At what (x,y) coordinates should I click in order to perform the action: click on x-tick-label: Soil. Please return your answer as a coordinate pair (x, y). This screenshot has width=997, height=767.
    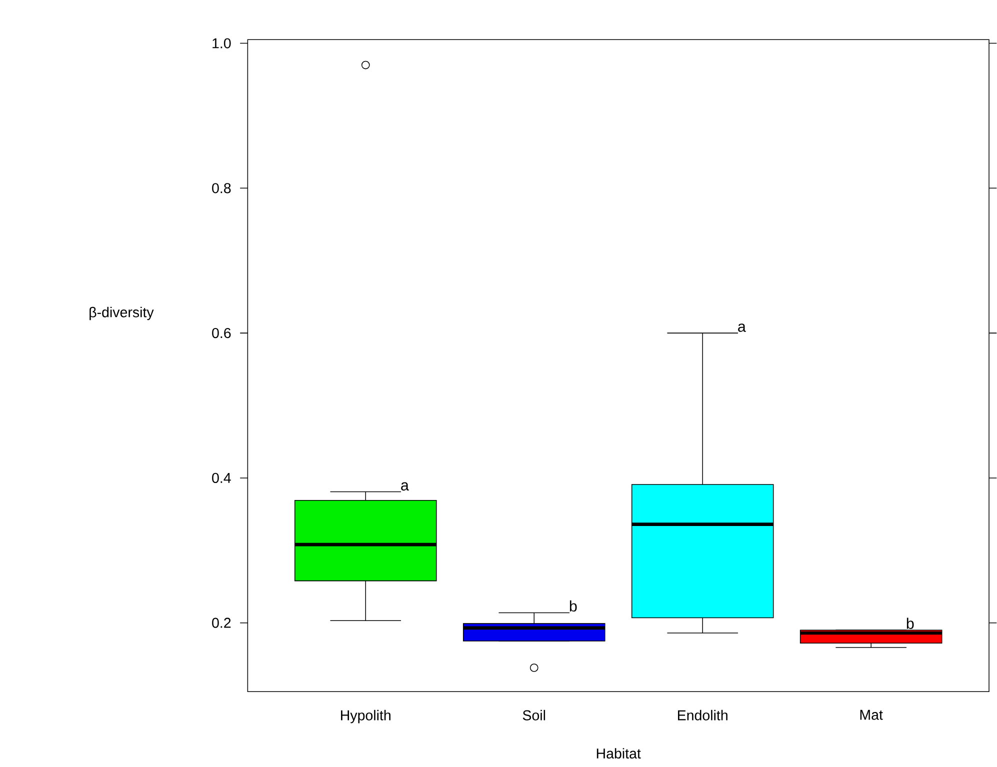
    Looking at the image, I should click on (534, 715).